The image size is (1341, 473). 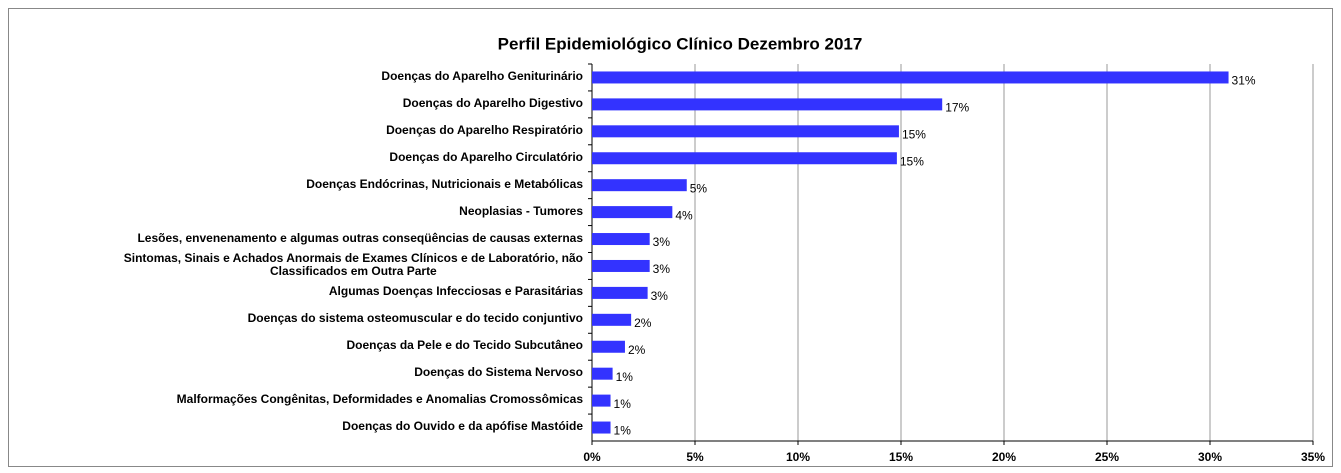 I want to click on category-label: Neoplasias - Tumores, so click(x=521, y=210).